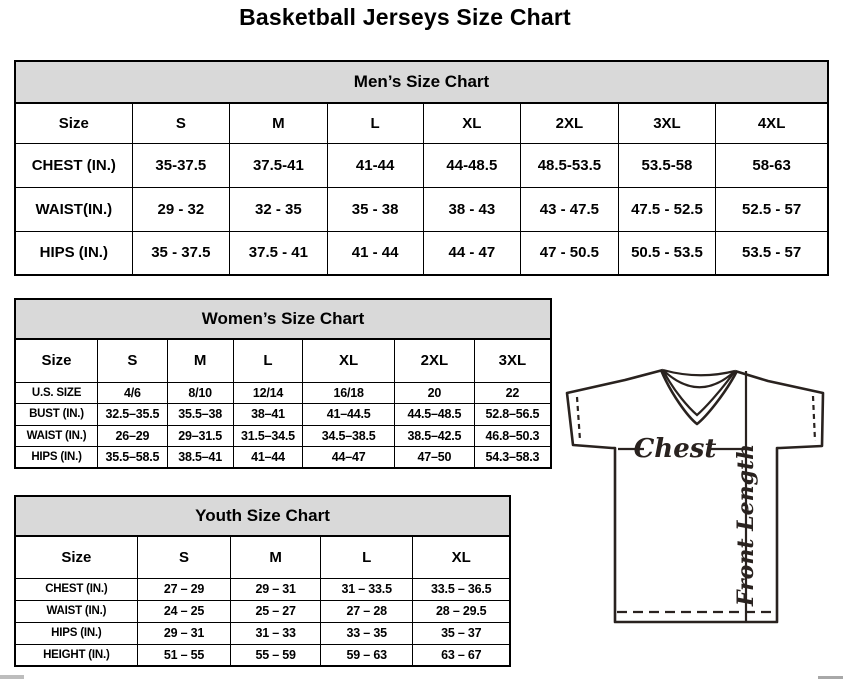  I want to click on chest-label: Chest, so click(675, 449).